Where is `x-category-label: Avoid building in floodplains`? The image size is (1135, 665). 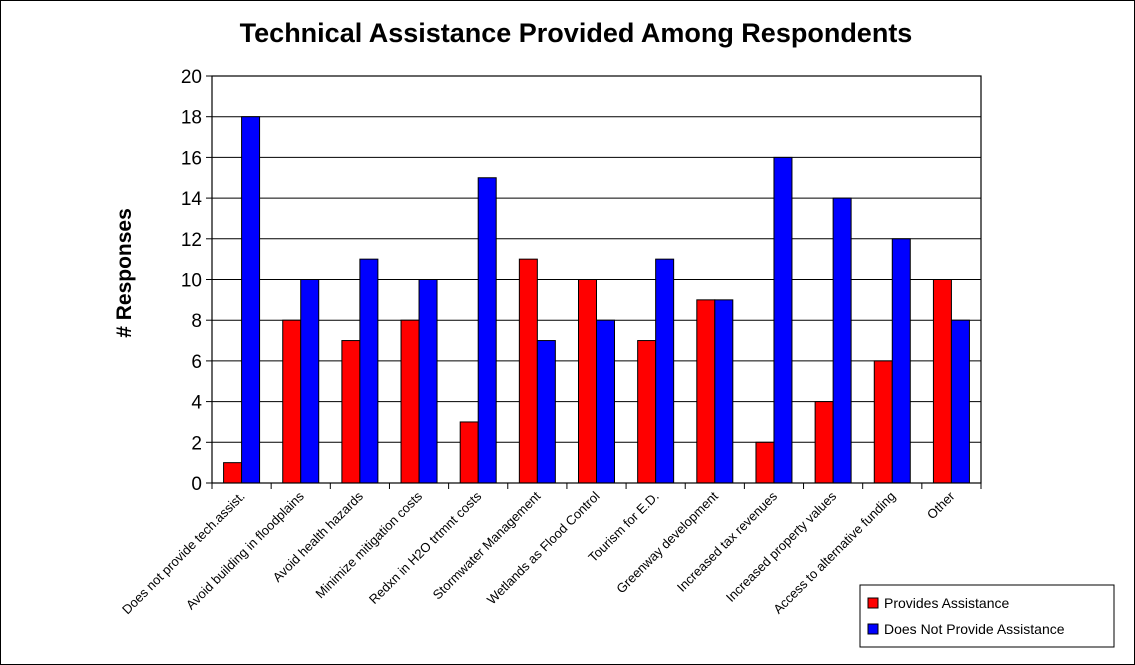
x-category-label: Avoid building in floodplains is located at coordinates (245, 550).